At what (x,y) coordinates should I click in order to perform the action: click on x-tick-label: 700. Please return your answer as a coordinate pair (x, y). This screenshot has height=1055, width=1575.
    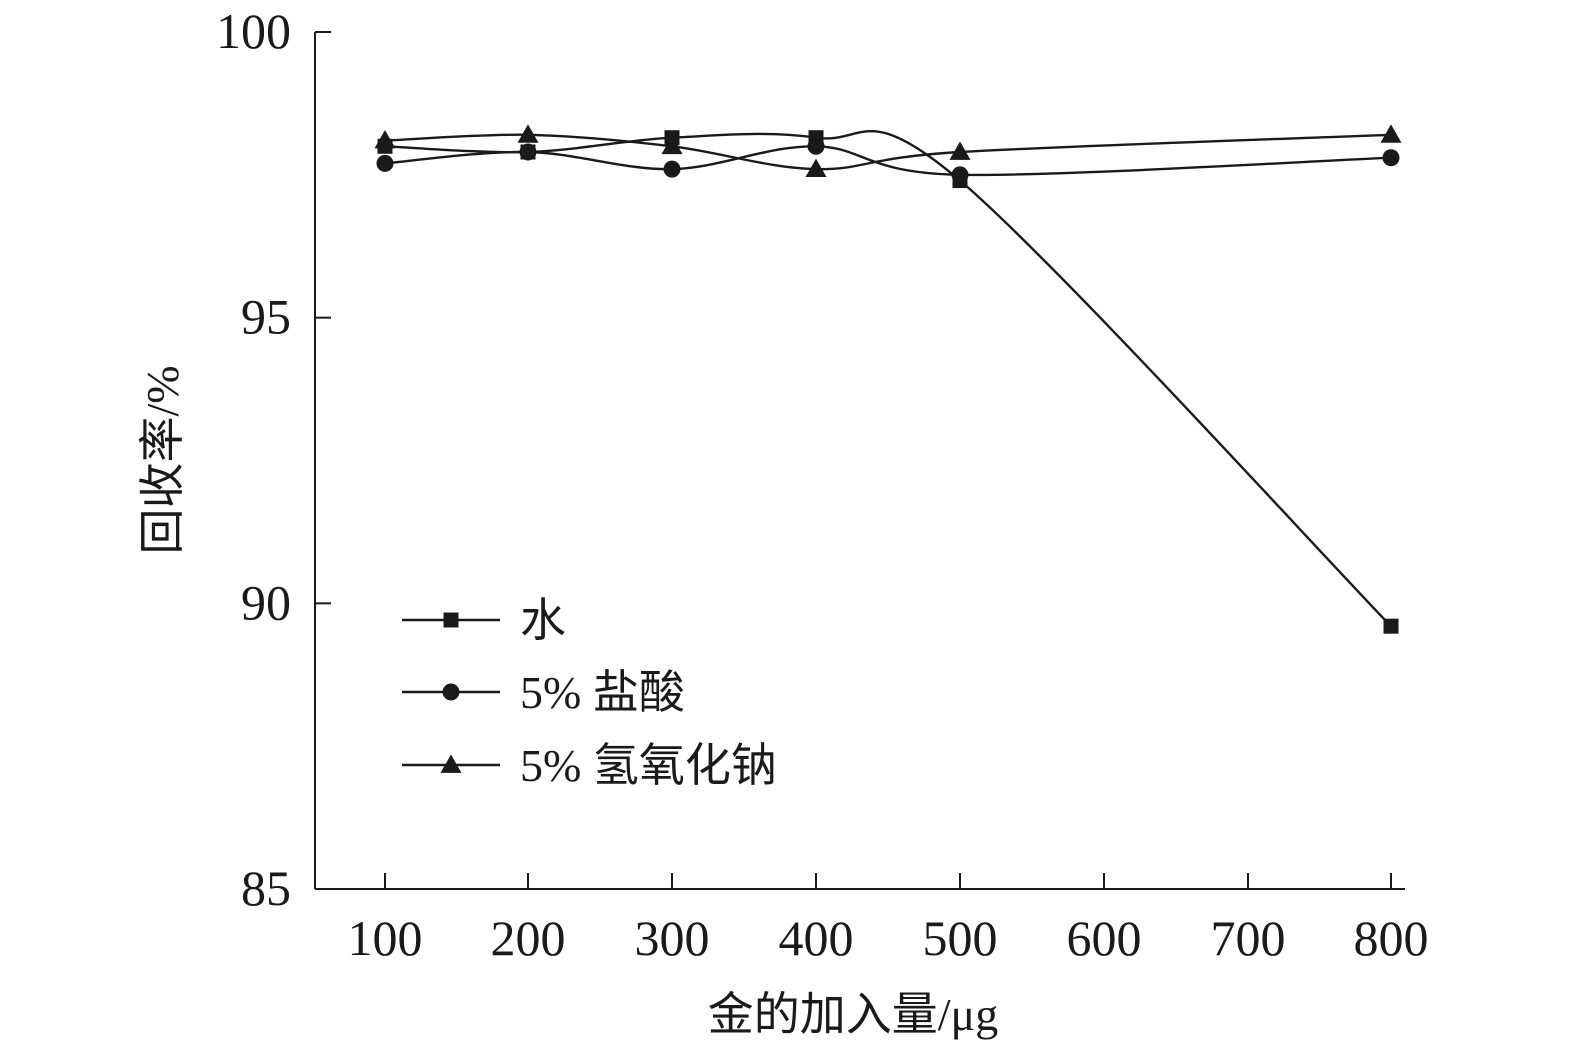
    Looking at the image, I should click on (1248, 938).